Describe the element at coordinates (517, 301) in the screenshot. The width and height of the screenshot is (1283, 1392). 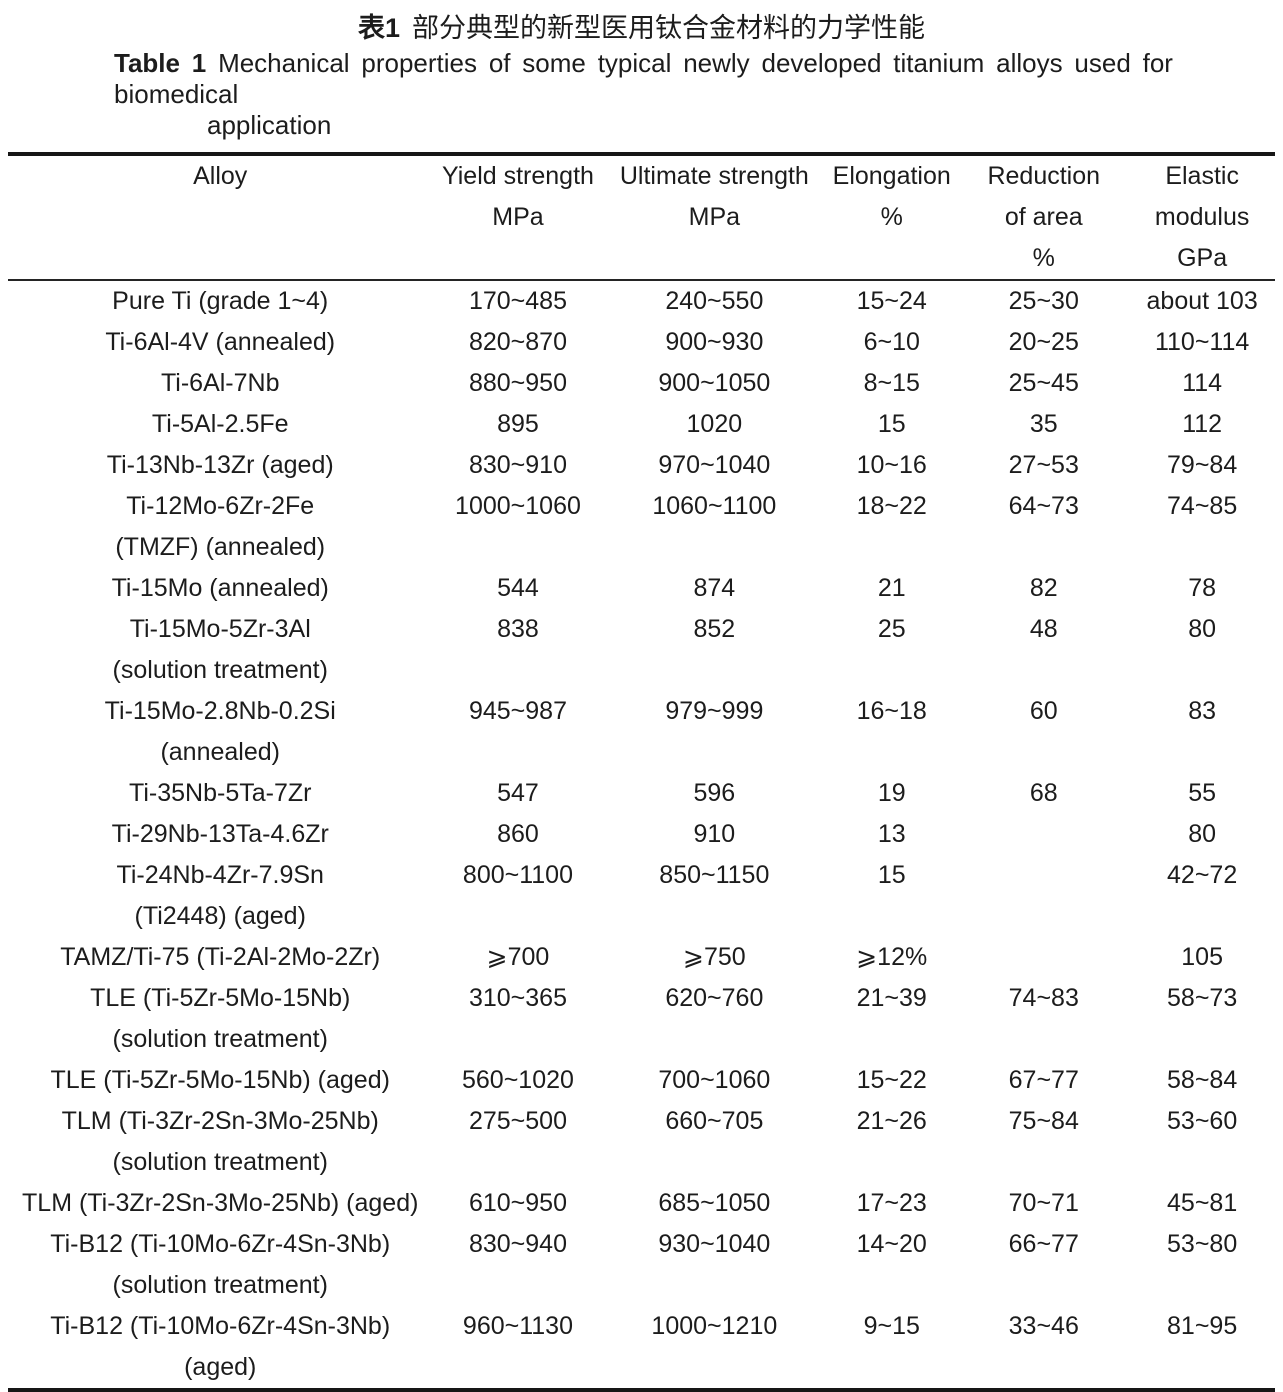
I see `yield-strength-value: 170~485` at that location.